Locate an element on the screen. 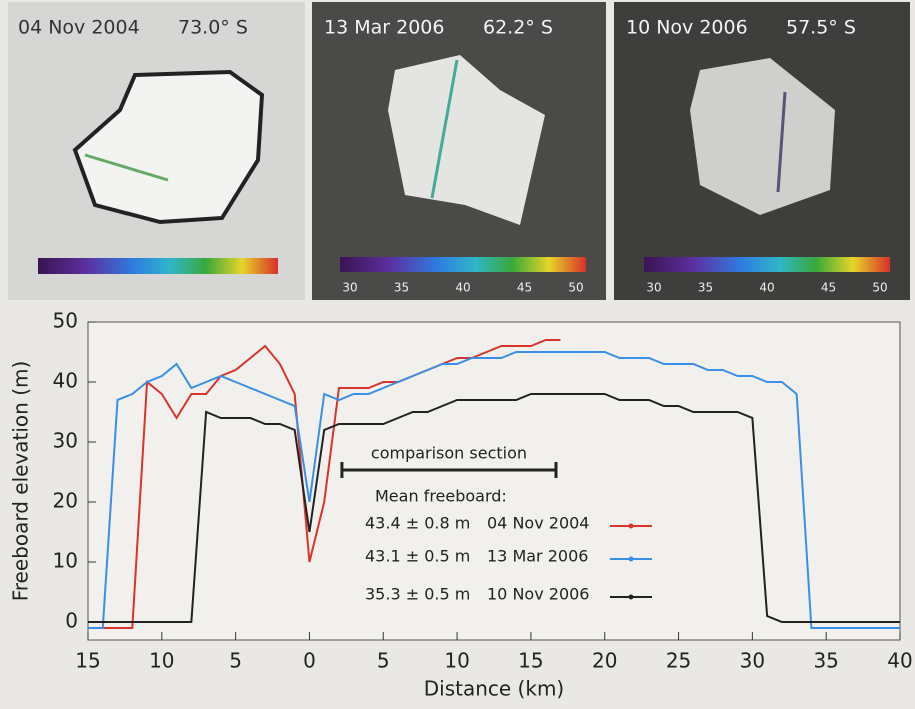  image-panel: 13 Mar 2006 62.2° S is located at coordinates (459, 151).